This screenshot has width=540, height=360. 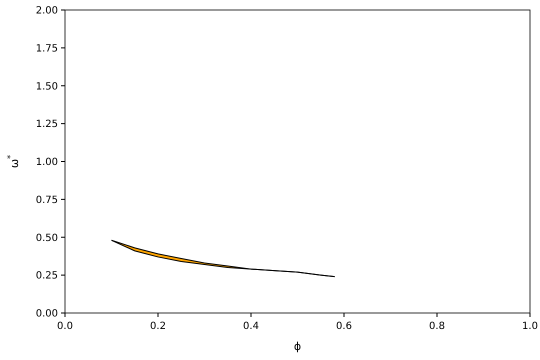 I want to click on y-tick-label: 1.00, so click(x=47, y=162).